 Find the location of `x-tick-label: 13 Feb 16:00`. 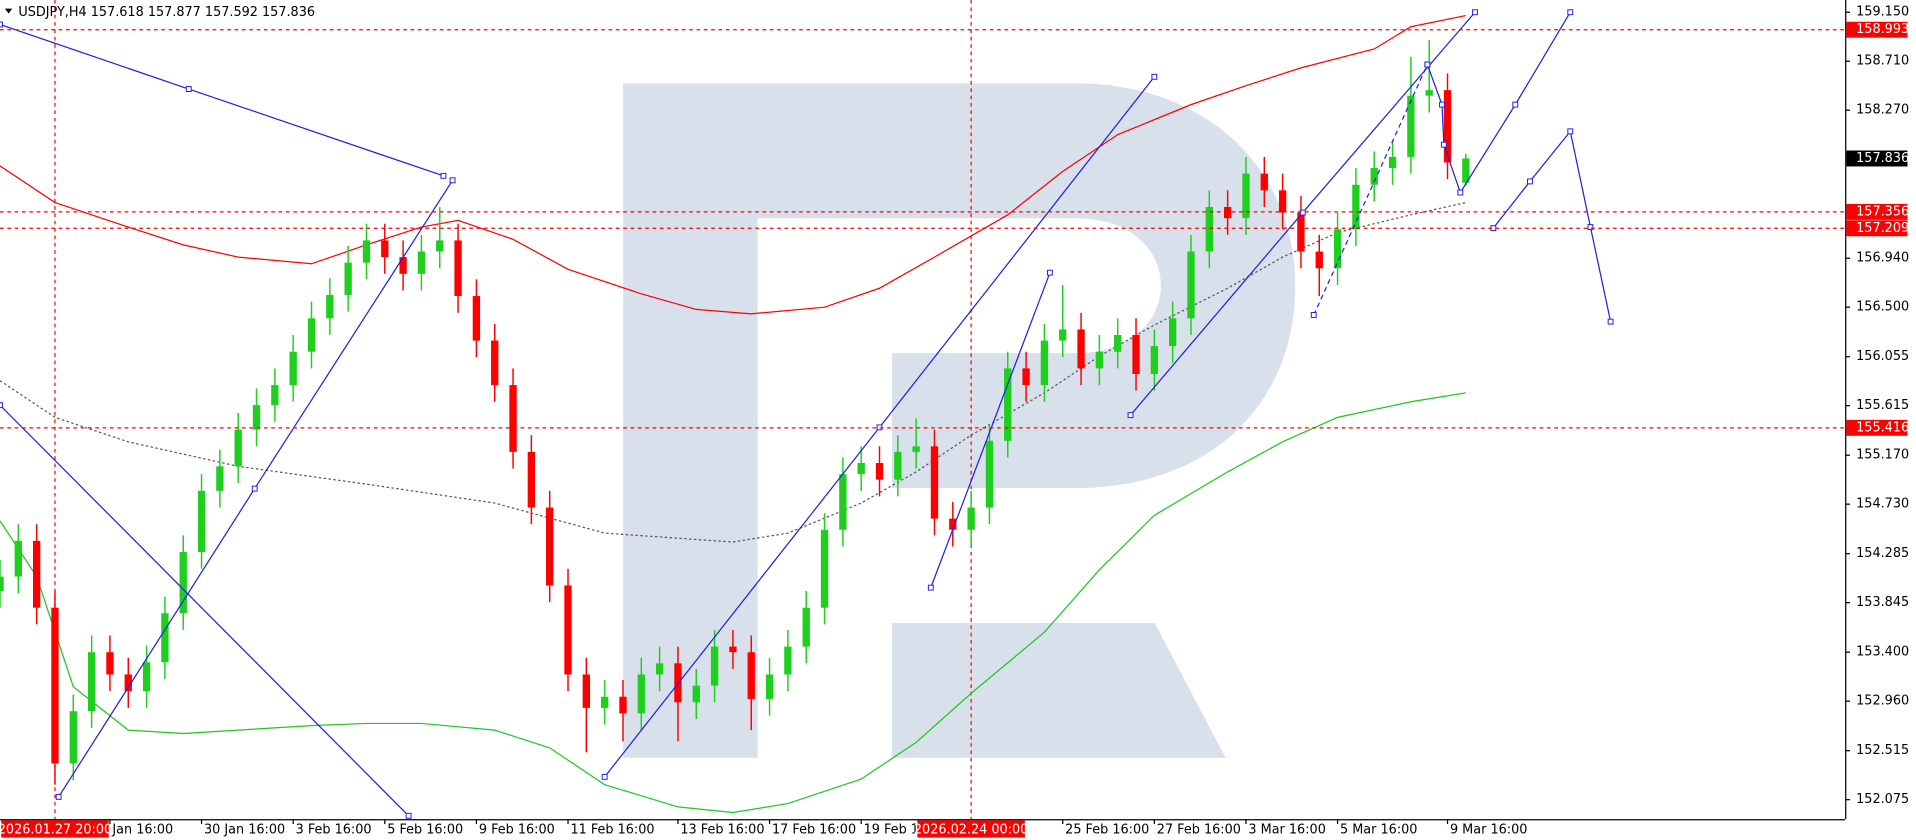

x-tick-label: 13 Feb 16:00 is located at coordinates (722, 830).